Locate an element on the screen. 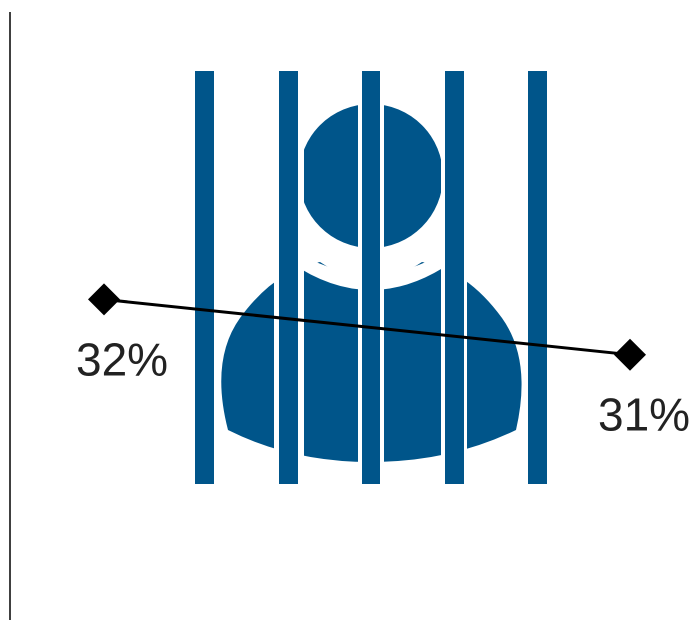  data-label-2: 31% is located at coordinates (644, 415).